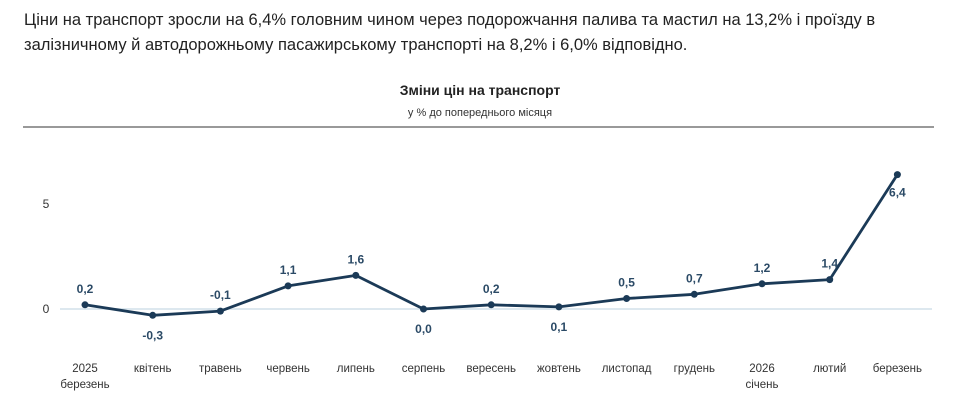 The image size is (960, 407). I want to click on data-label: 1,6, so click(355, 259).